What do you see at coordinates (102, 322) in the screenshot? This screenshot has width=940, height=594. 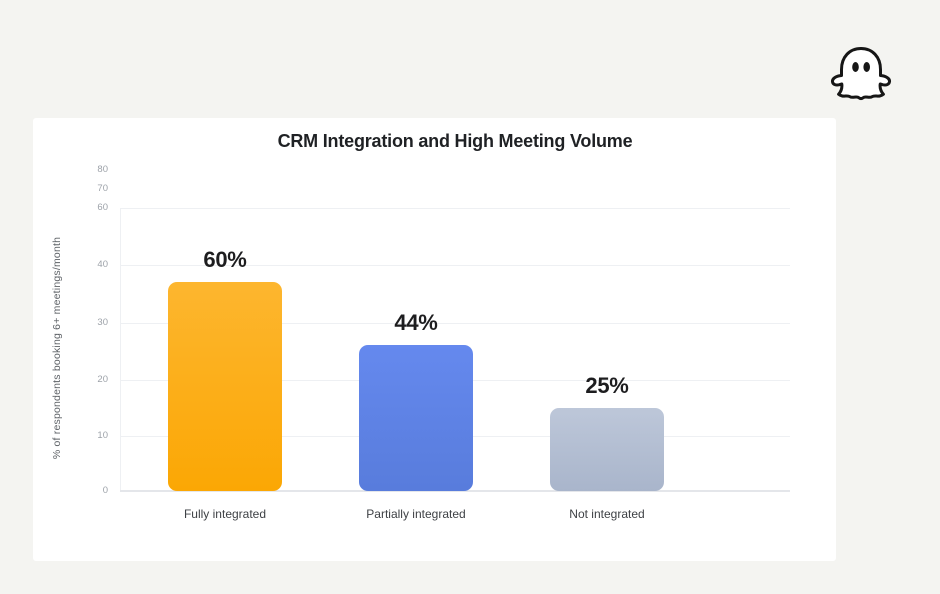 I see `y-axis-tick-label: 30` at bounding box center [102, 322].